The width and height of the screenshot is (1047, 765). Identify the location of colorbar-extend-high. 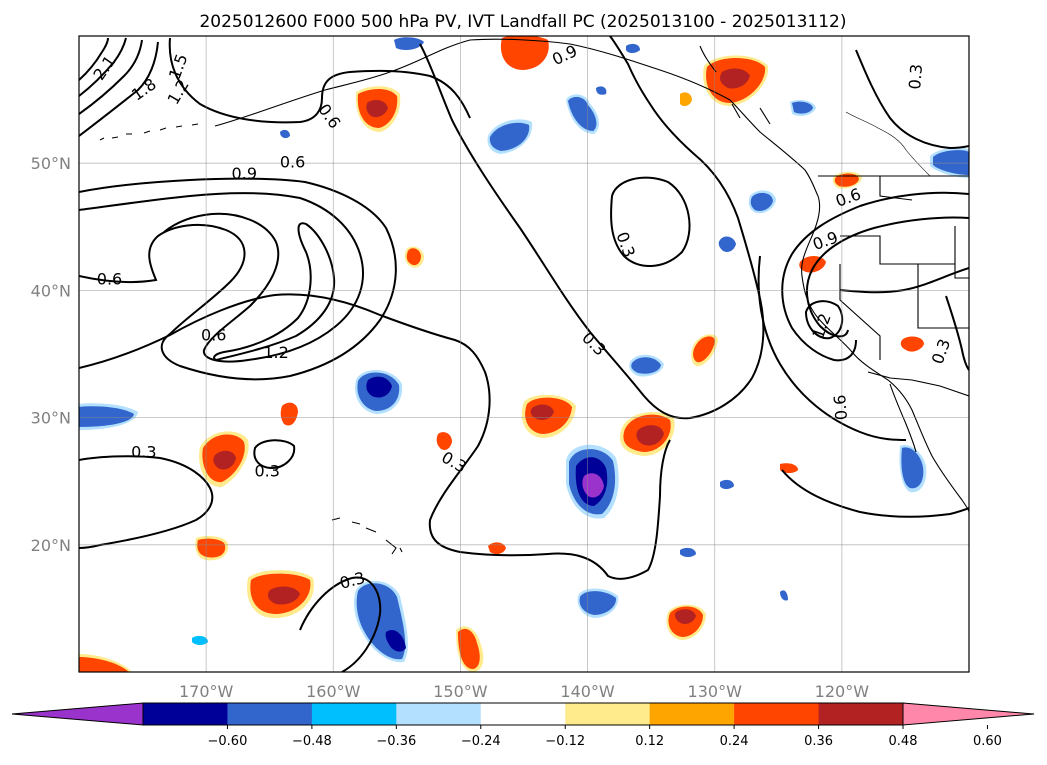
(968, 714).